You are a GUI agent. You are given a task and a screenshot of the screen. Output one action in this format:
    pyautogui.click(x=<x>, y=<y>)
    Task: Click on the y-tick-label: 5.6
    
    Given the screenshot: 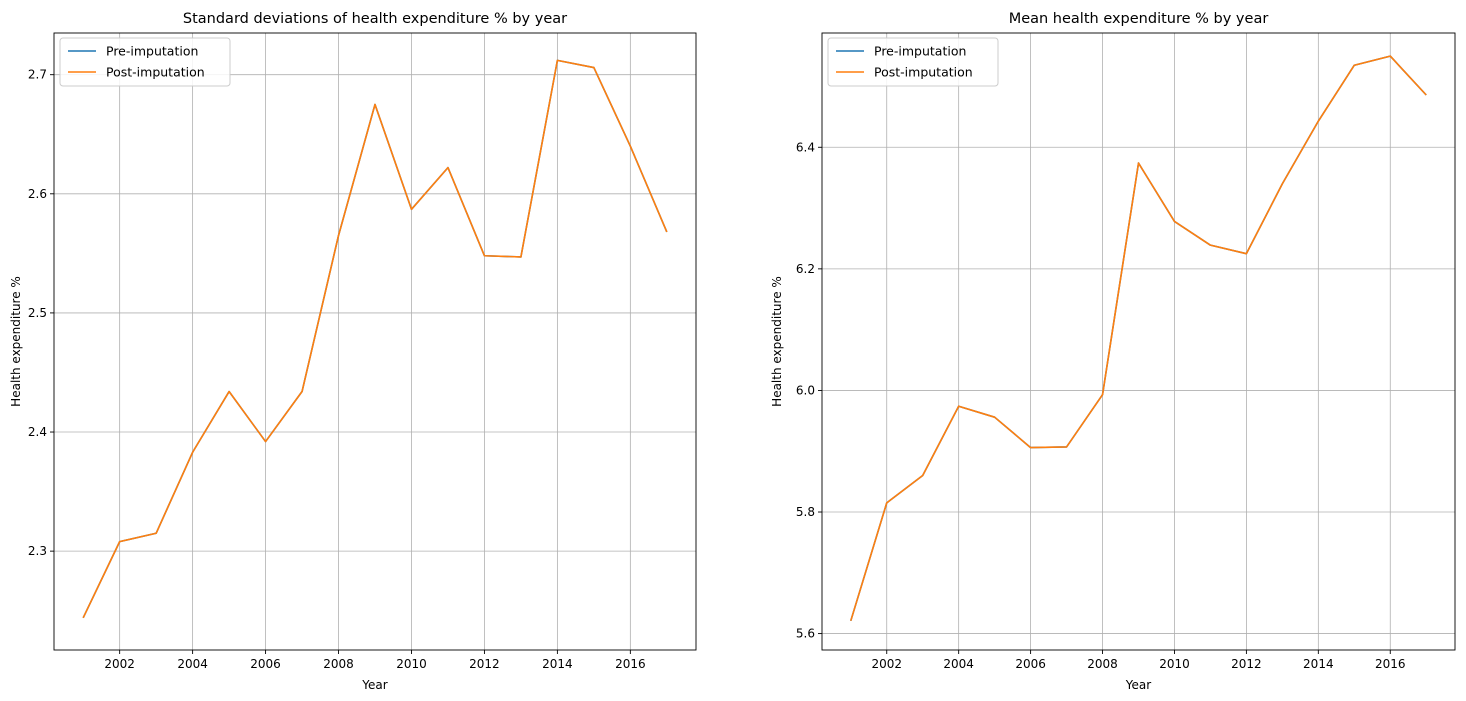 What is the action you would take?
    pyautogui.click(x=805, y=634)
    